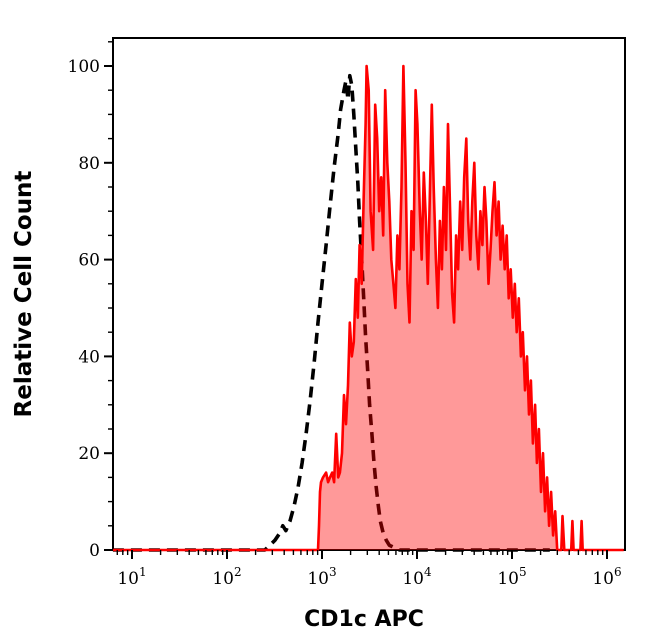 This screenshot has height=641, width=646. Describe the element at coordinates (321, 577) in the screenshot. I see `x-tick-label: 10³` at that location.